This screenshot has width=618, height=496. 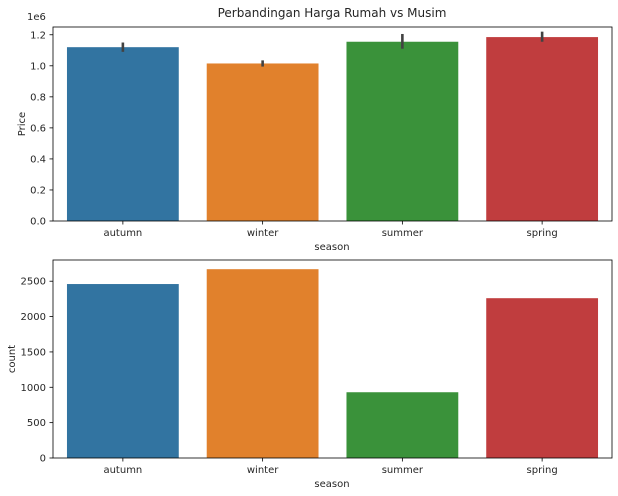 I want to click on y-axis-label: count, so click(x=12, y=359).